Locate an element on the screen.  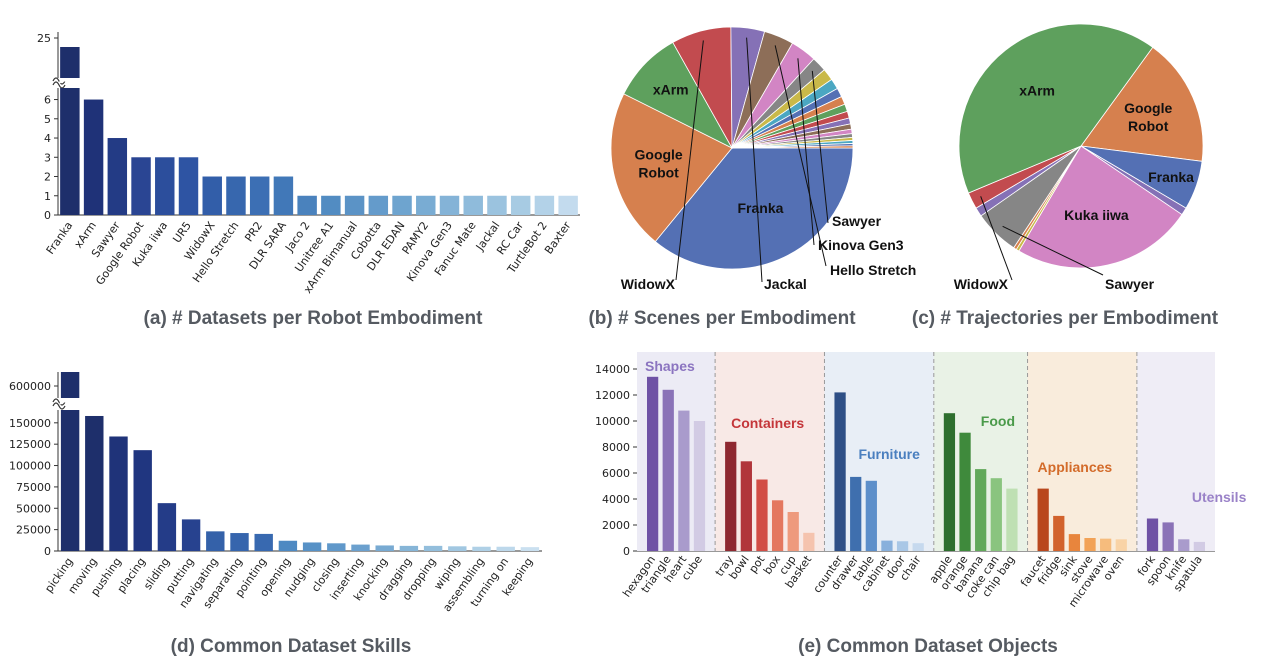
y-tick-label: 50000 is located at coordinates (33, 508).